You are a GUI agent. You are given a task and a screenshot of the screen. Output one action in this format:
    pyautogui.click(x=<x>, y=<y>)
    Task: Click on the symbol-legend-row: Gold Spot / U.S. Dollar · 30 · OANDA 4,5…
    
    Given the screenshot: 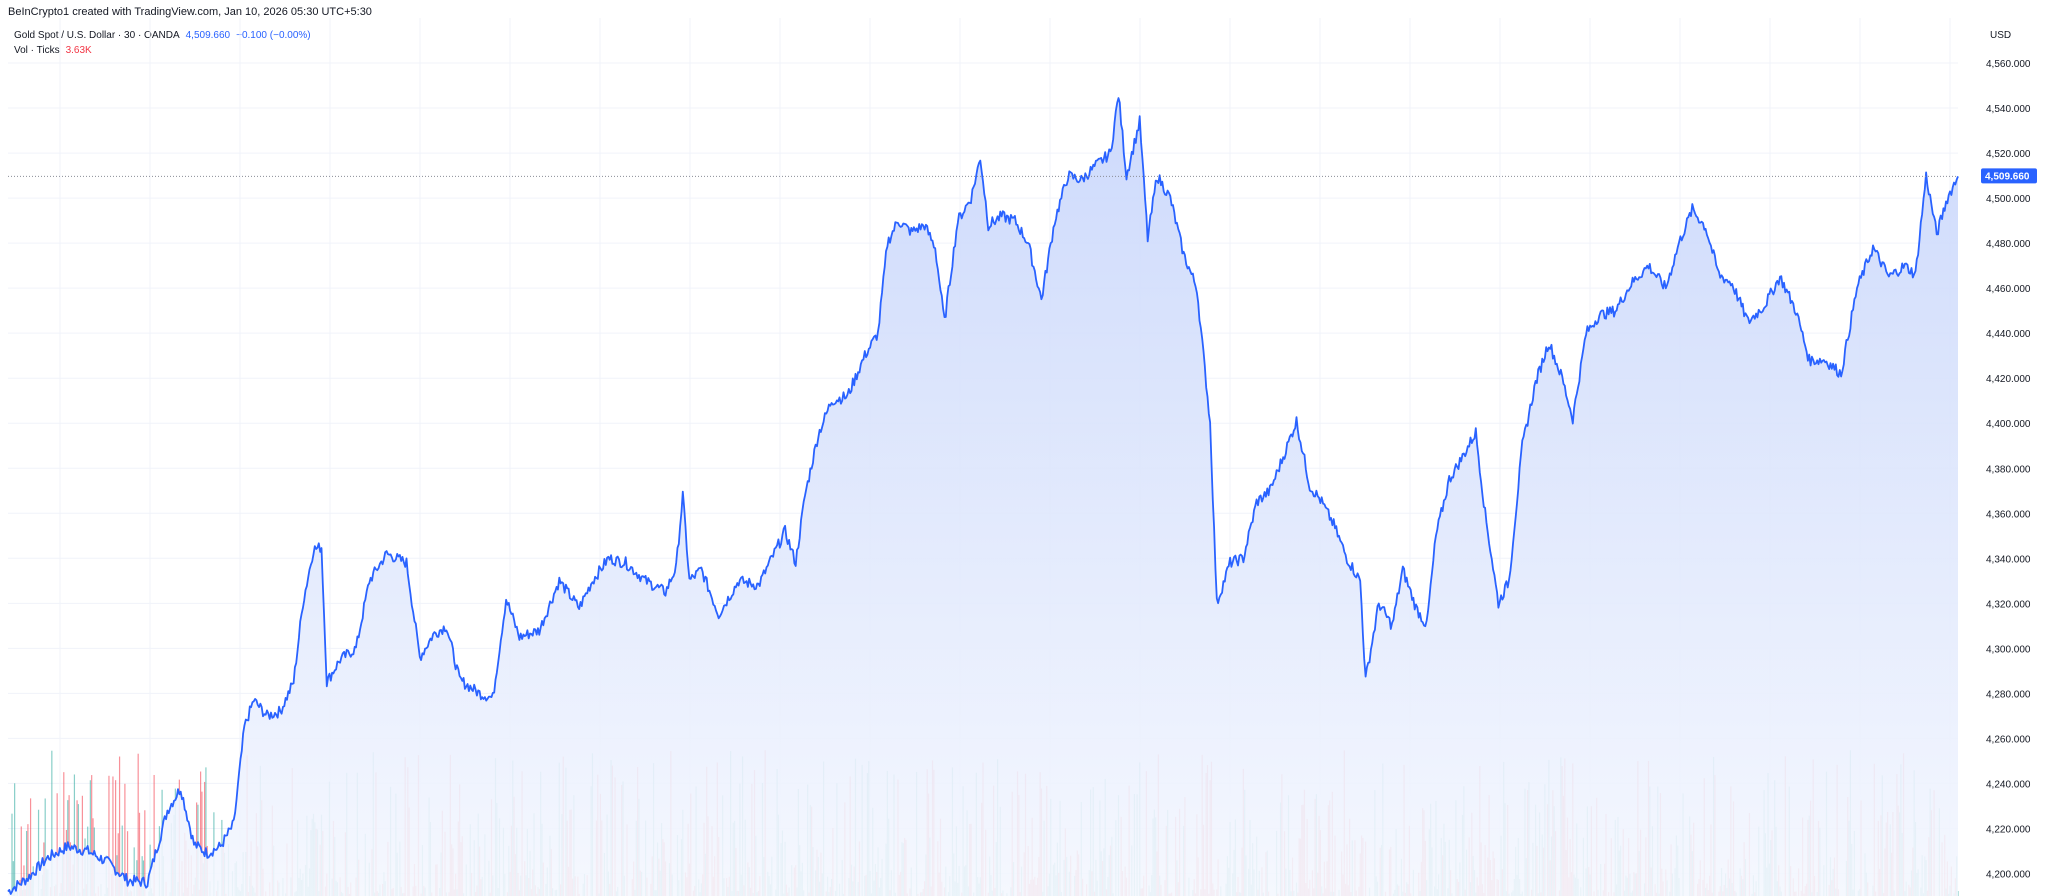 What is the action you would take?
    pyautogui.click(x=162, y=35)
    